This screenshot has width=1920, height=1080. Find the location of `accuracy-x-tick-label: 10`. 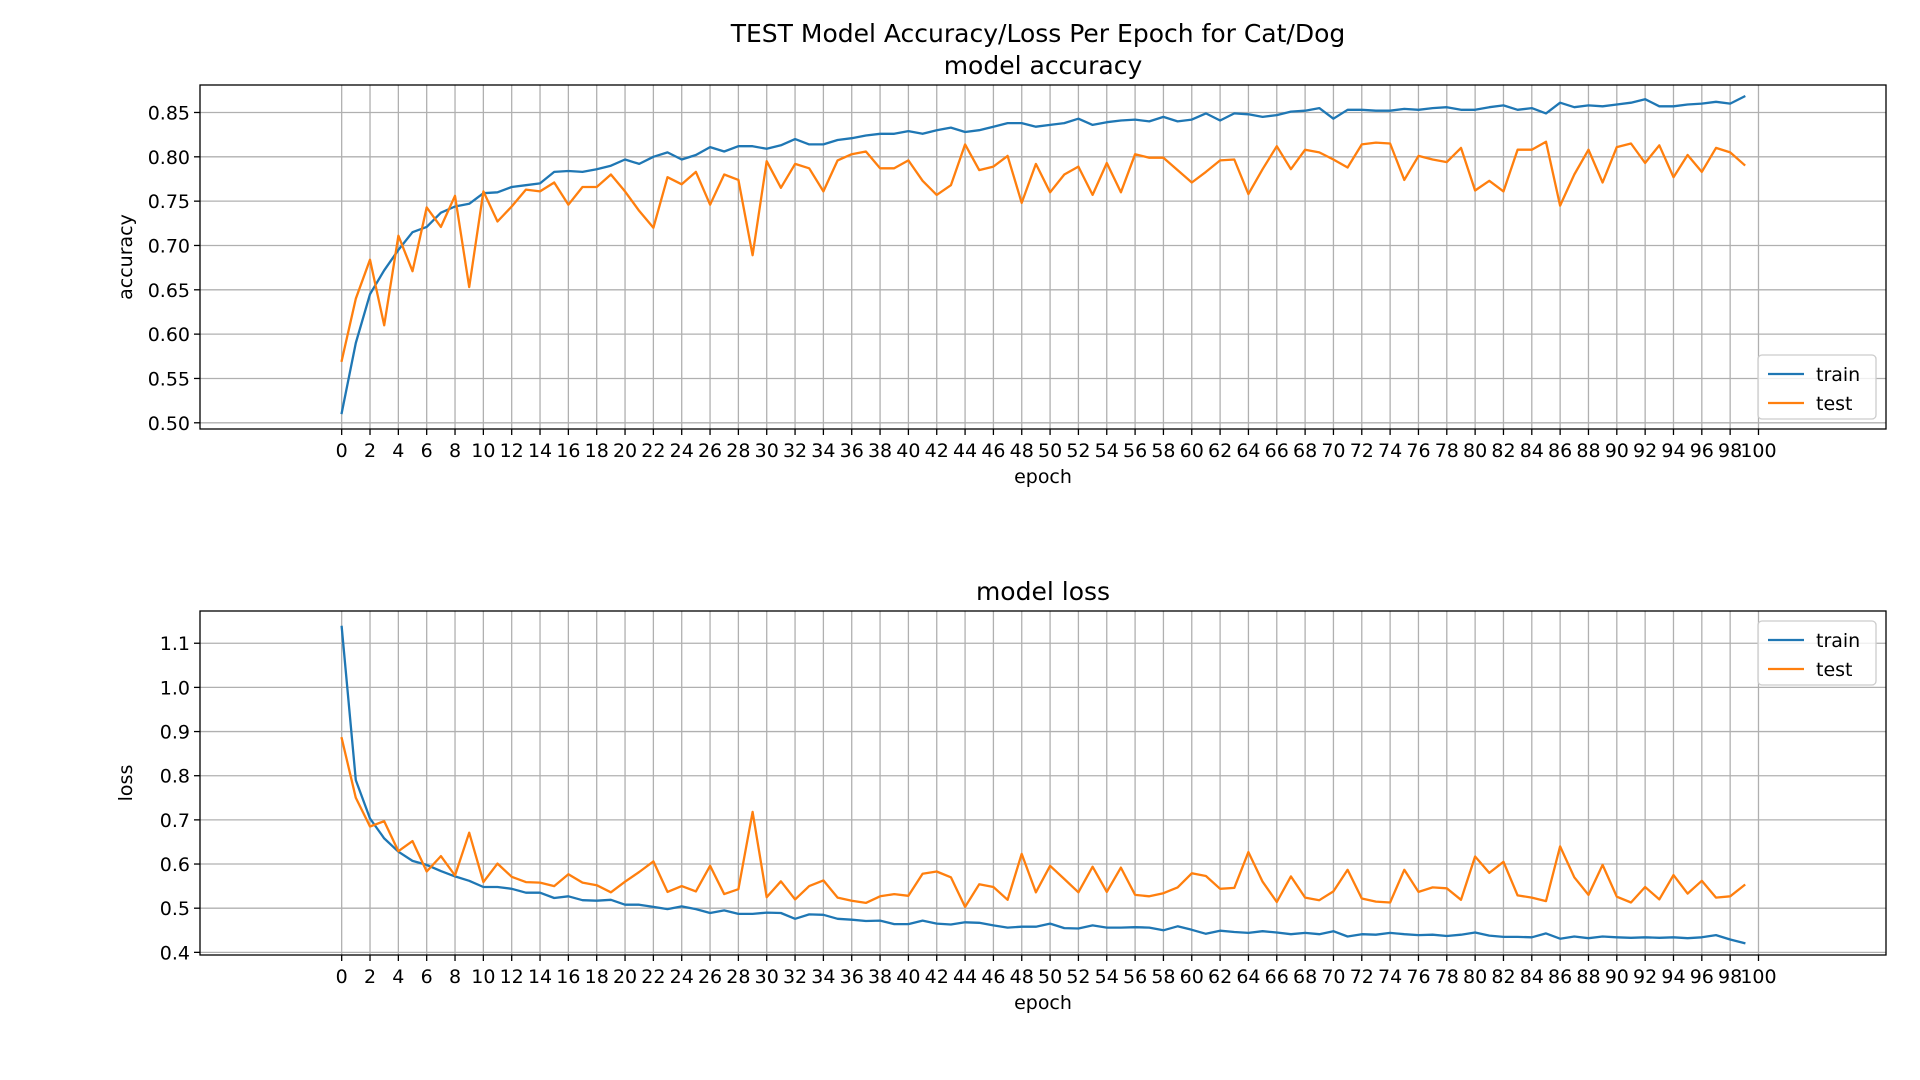

accuracy-x-tick-label: 10 is located at coordinates (483, 451).